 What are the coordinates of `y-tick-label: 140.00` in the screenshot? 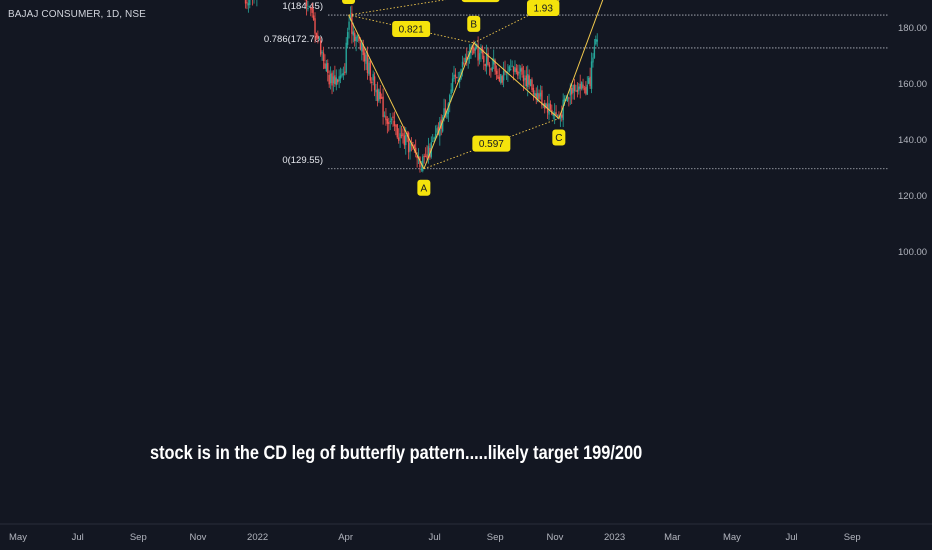 It's located at (912, 140).